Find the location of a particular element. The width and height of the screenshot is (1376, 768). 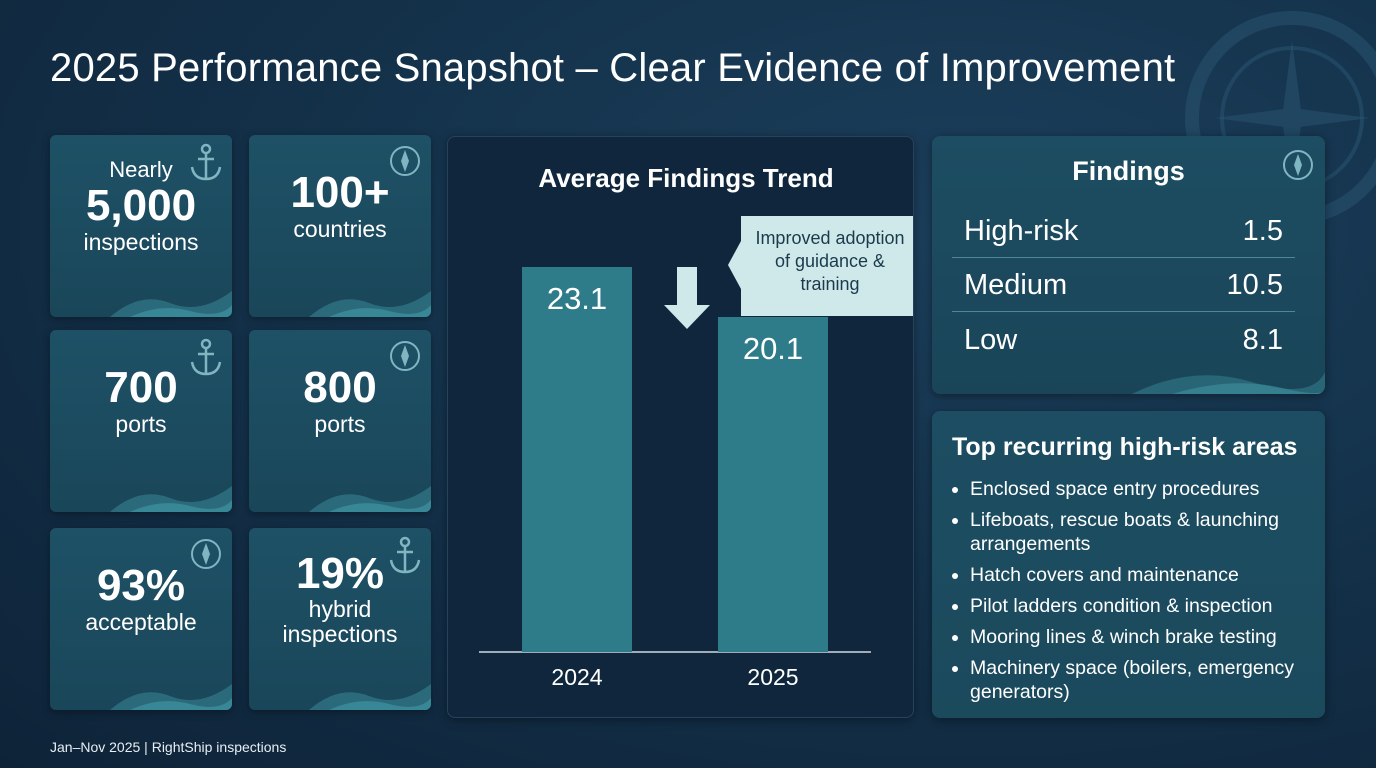

stat-content: Nearly 5,000 inspections is located at coordinates (141, 206).